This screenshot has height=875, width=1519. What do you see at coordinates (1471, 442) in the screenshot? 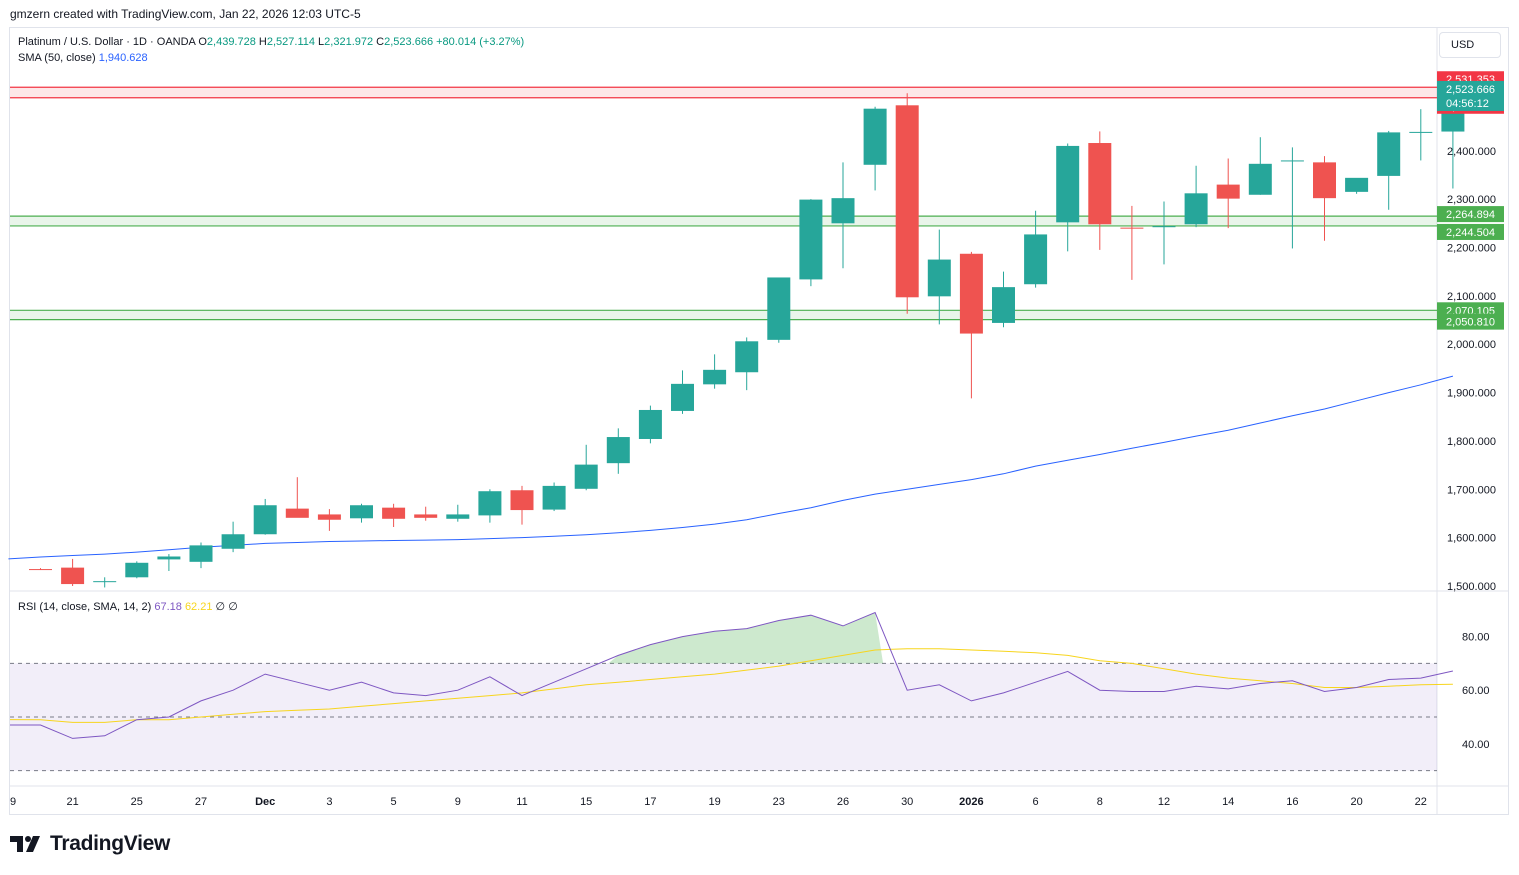
I see `price-tick-label: 1,800.000` at bounding box center [1471, 442].